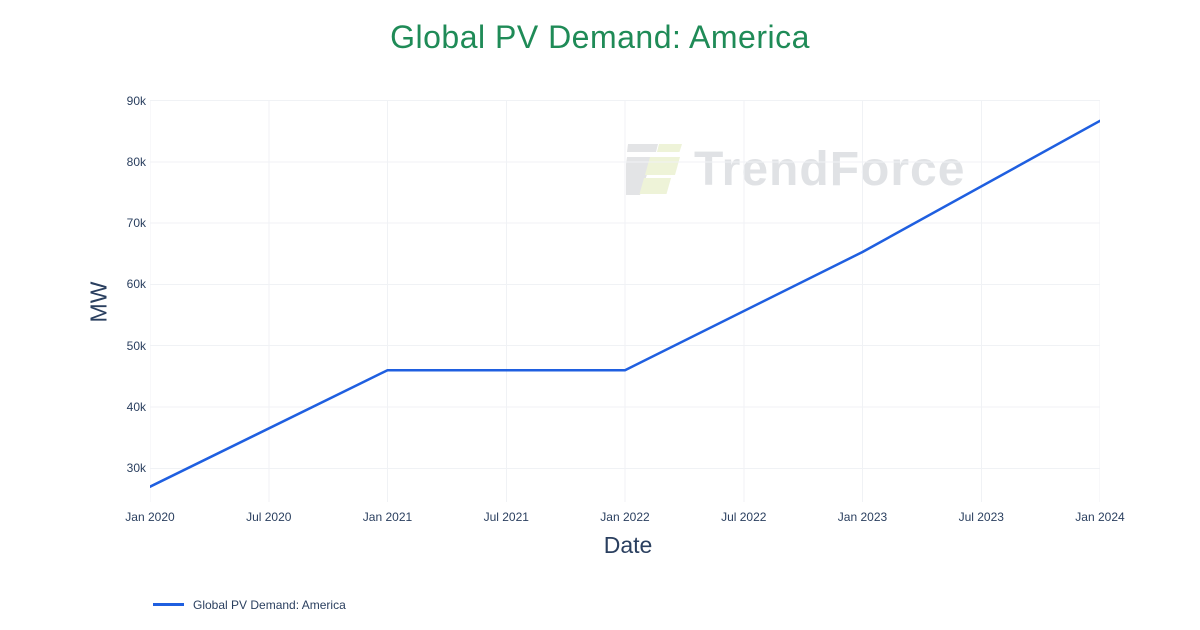 This screenshot has height=630, width=1200. I want to click on x-tick-label: Jul 2020, so click(269, 517).